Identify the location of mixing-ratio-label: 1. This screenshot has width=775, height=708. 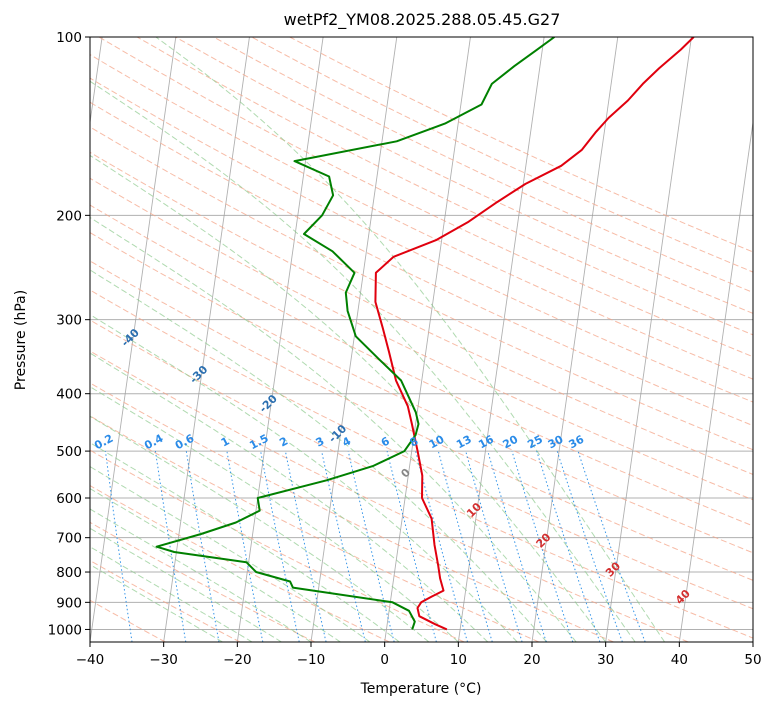
(225, 441).